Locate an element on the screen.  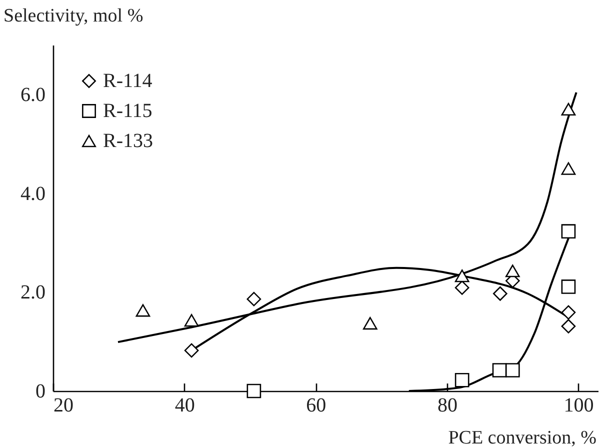
y-tick-label: 4.0 is located at coordinates (33, 193).